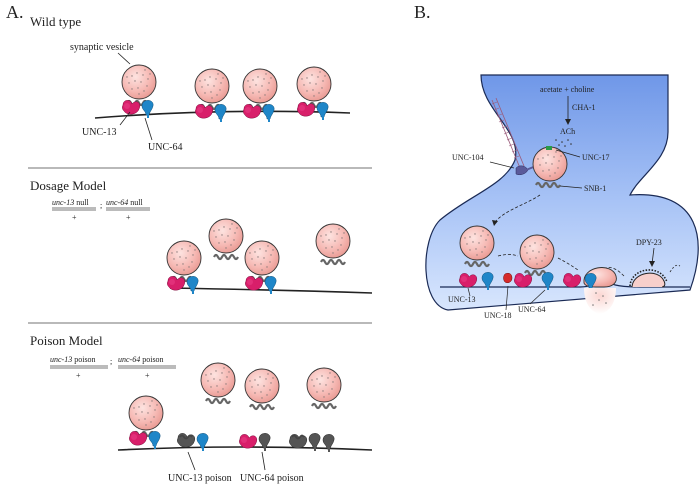  I want to click on dpy23-arrowhead, so click(652, 264).